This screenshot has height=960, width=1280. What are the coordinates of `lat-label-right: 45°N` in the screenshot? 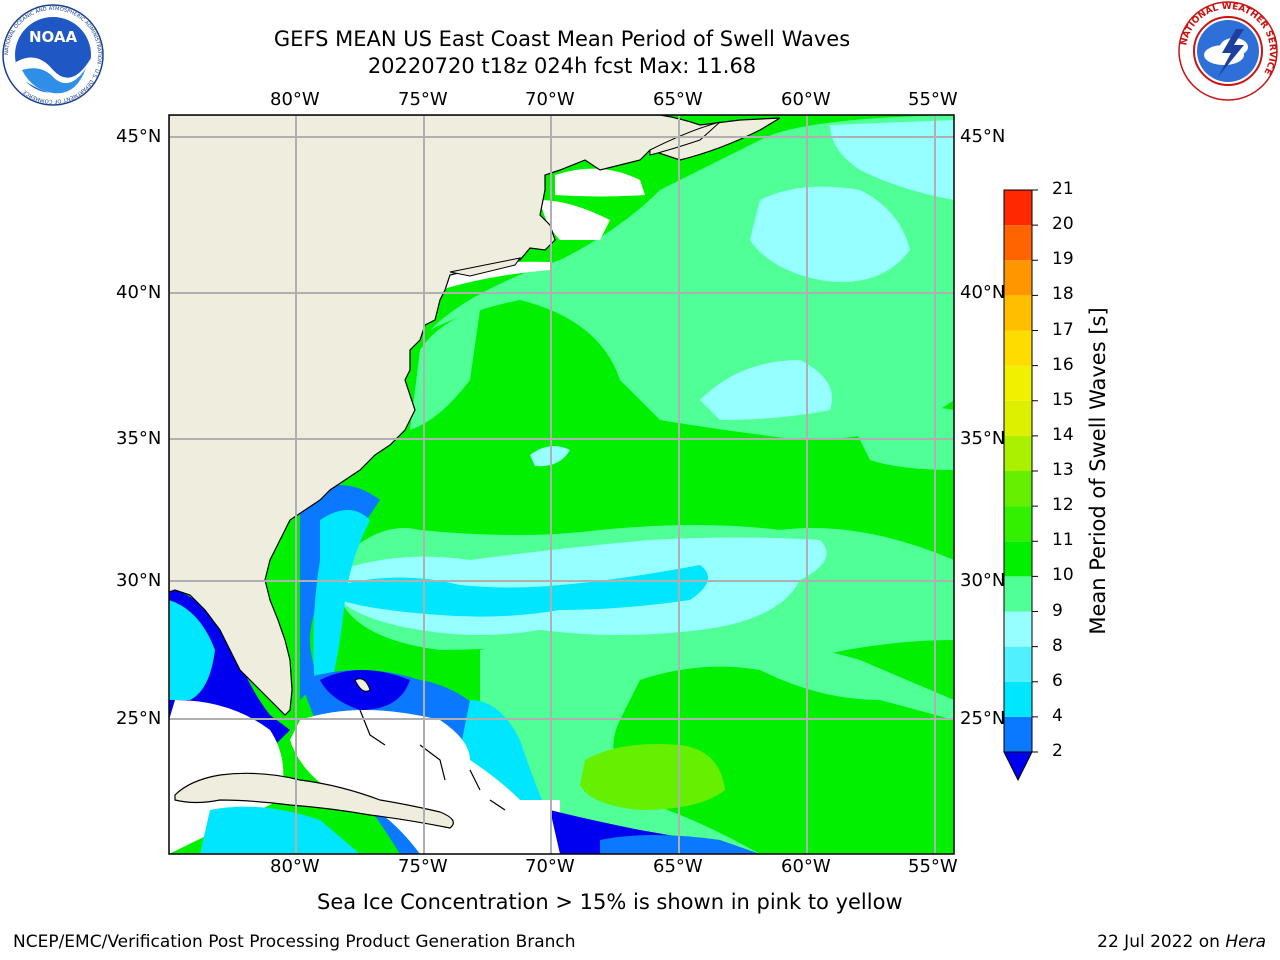 It's located at (983, 136).